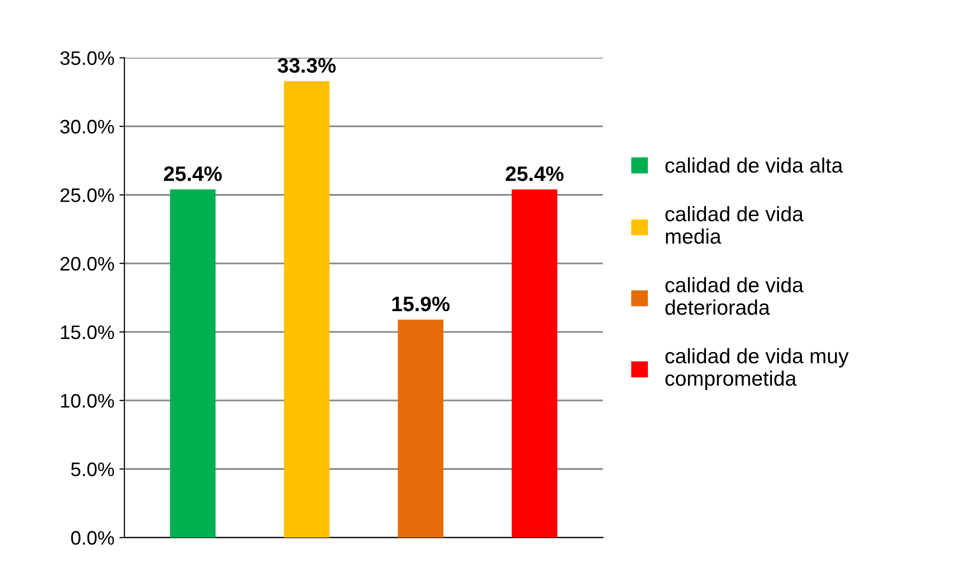 Image resolution: width=957 pixels, height=578 pixels. I want to click on y-tick-label: 30.0%, so click(87, 127).